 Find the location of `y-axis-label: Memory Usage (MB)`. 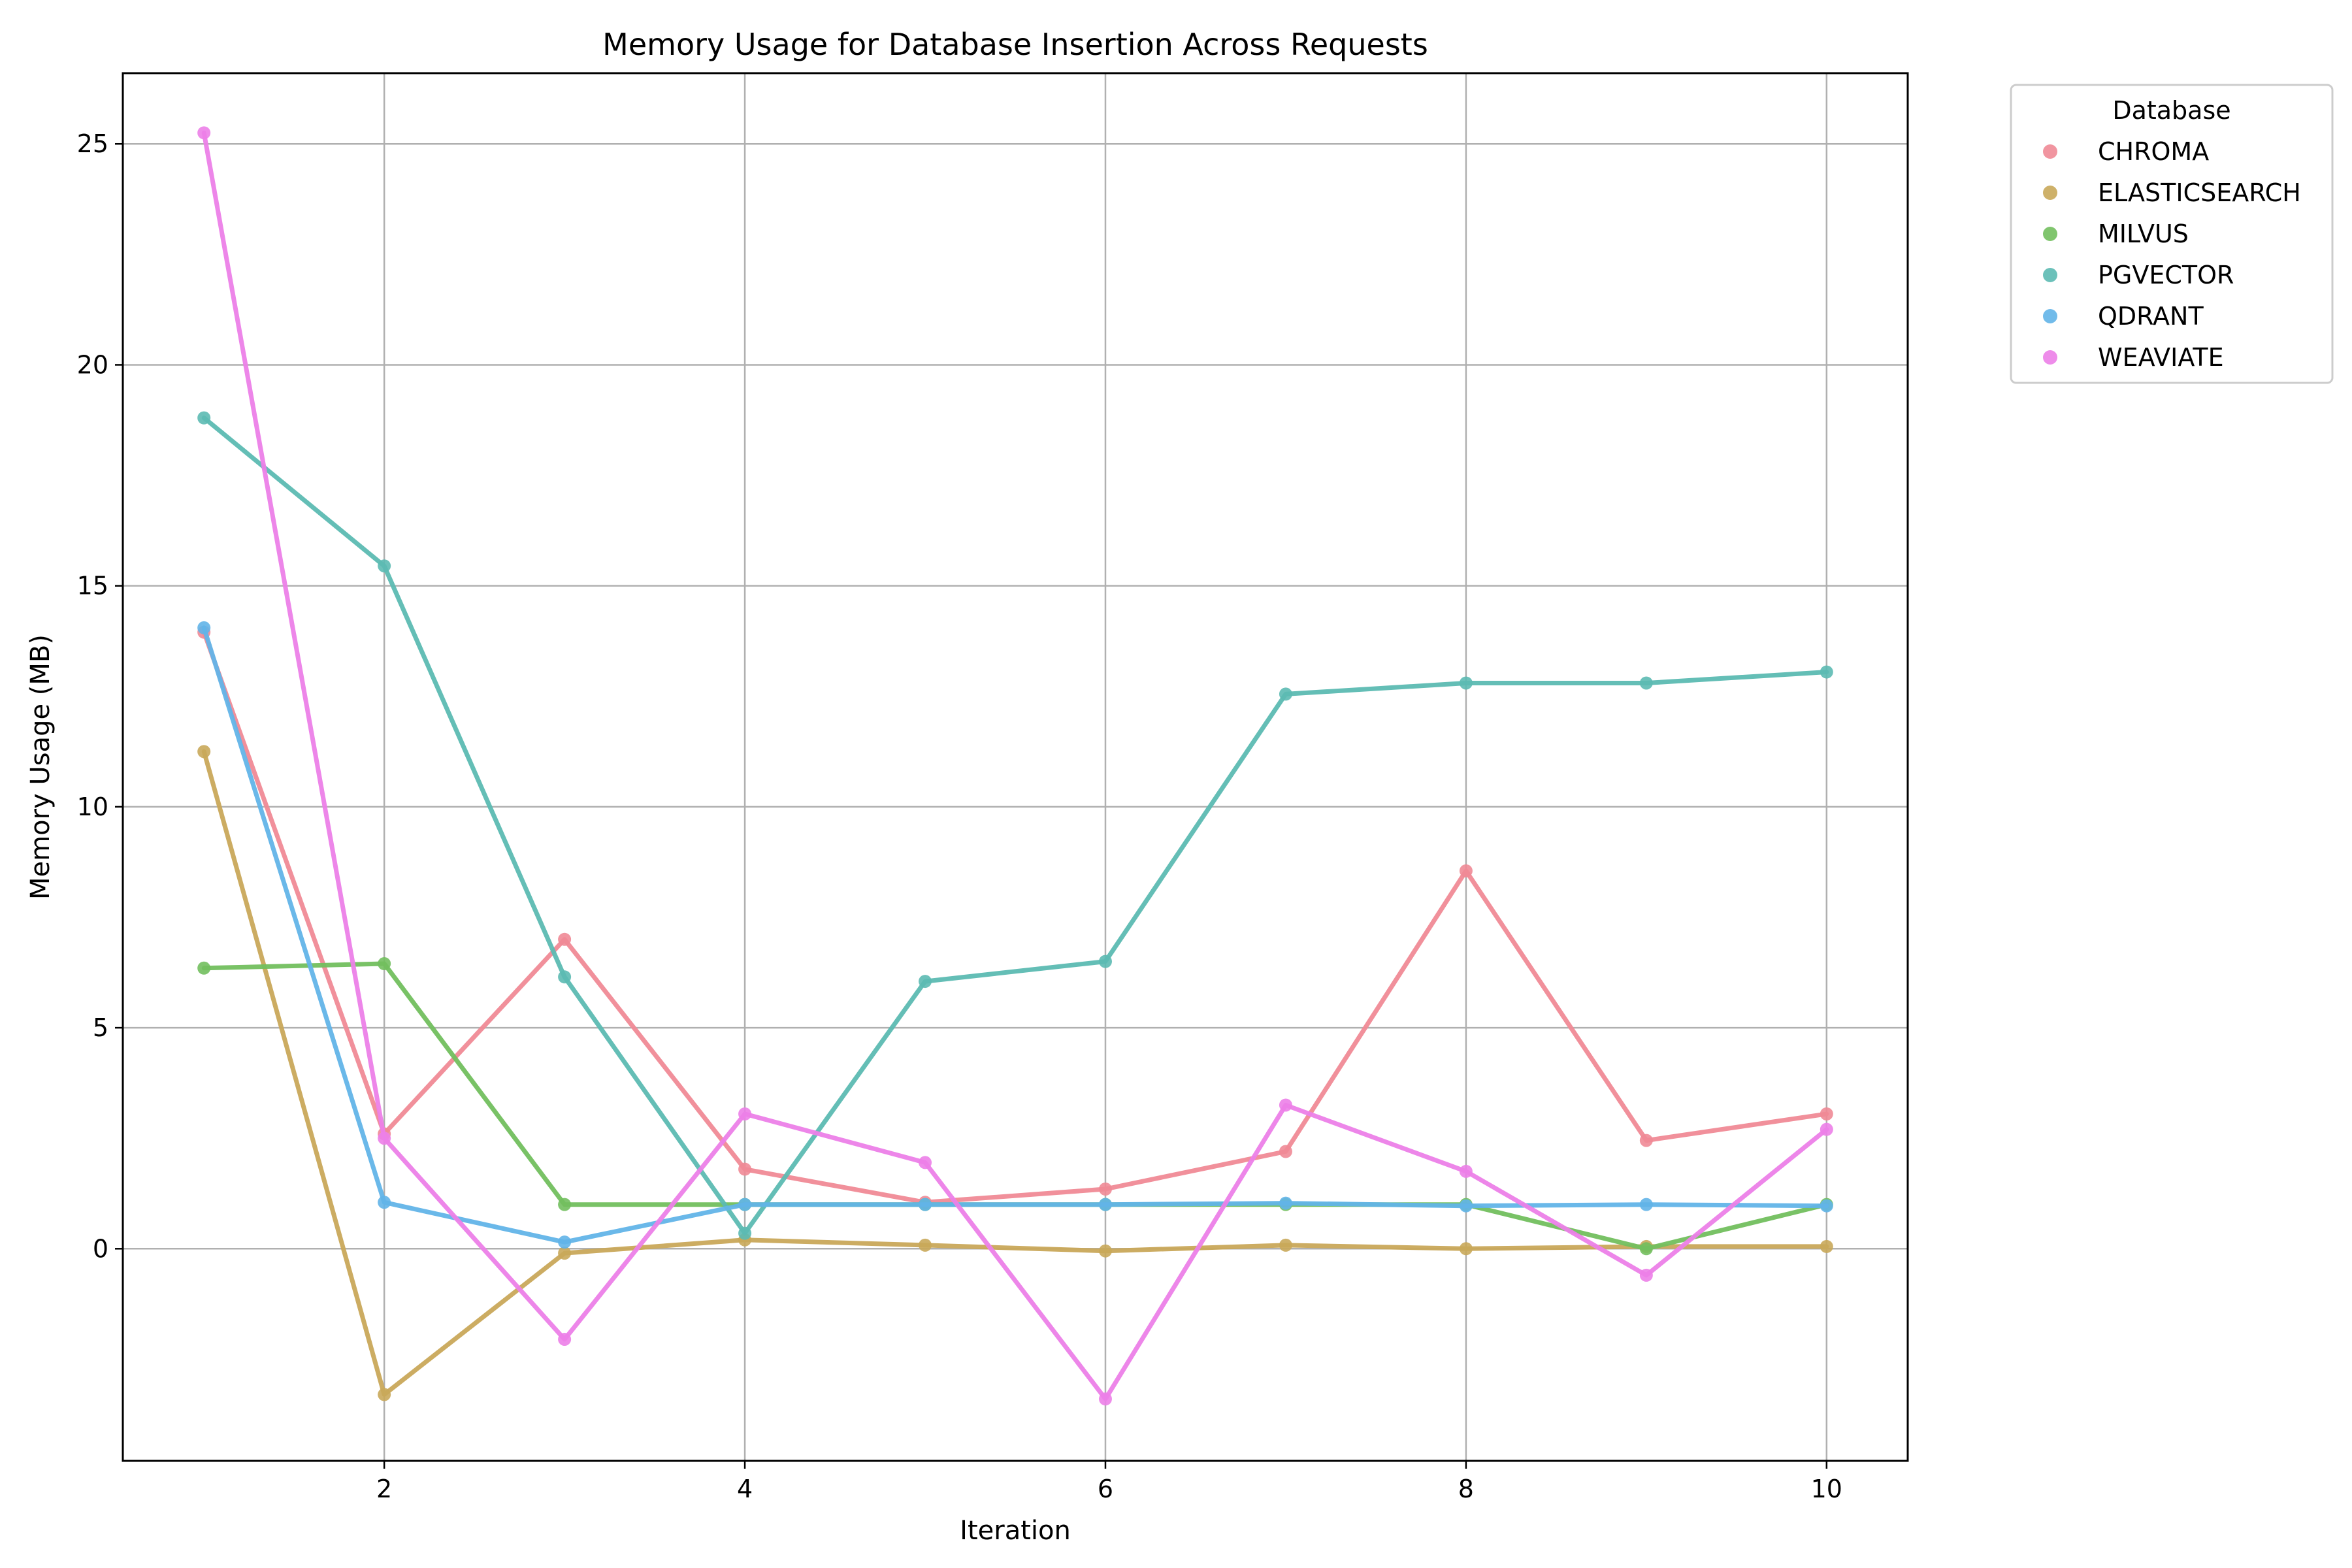

y-axis-label: Memory Usage (MB) is located at coordinates (40, 767).